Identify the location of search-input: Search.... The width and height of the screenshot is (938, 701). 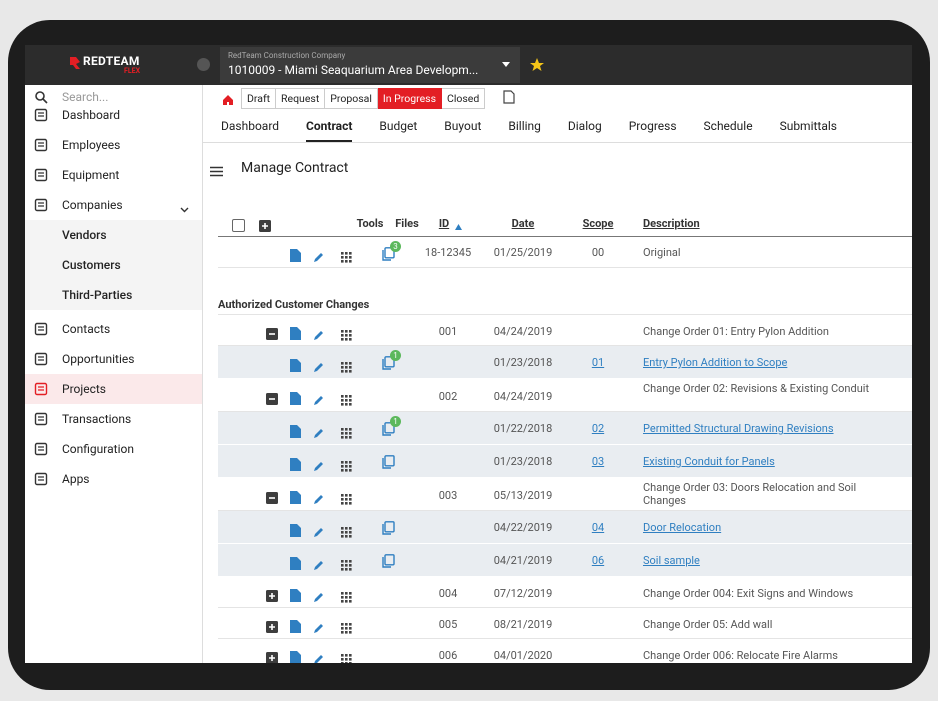
(85, 97).